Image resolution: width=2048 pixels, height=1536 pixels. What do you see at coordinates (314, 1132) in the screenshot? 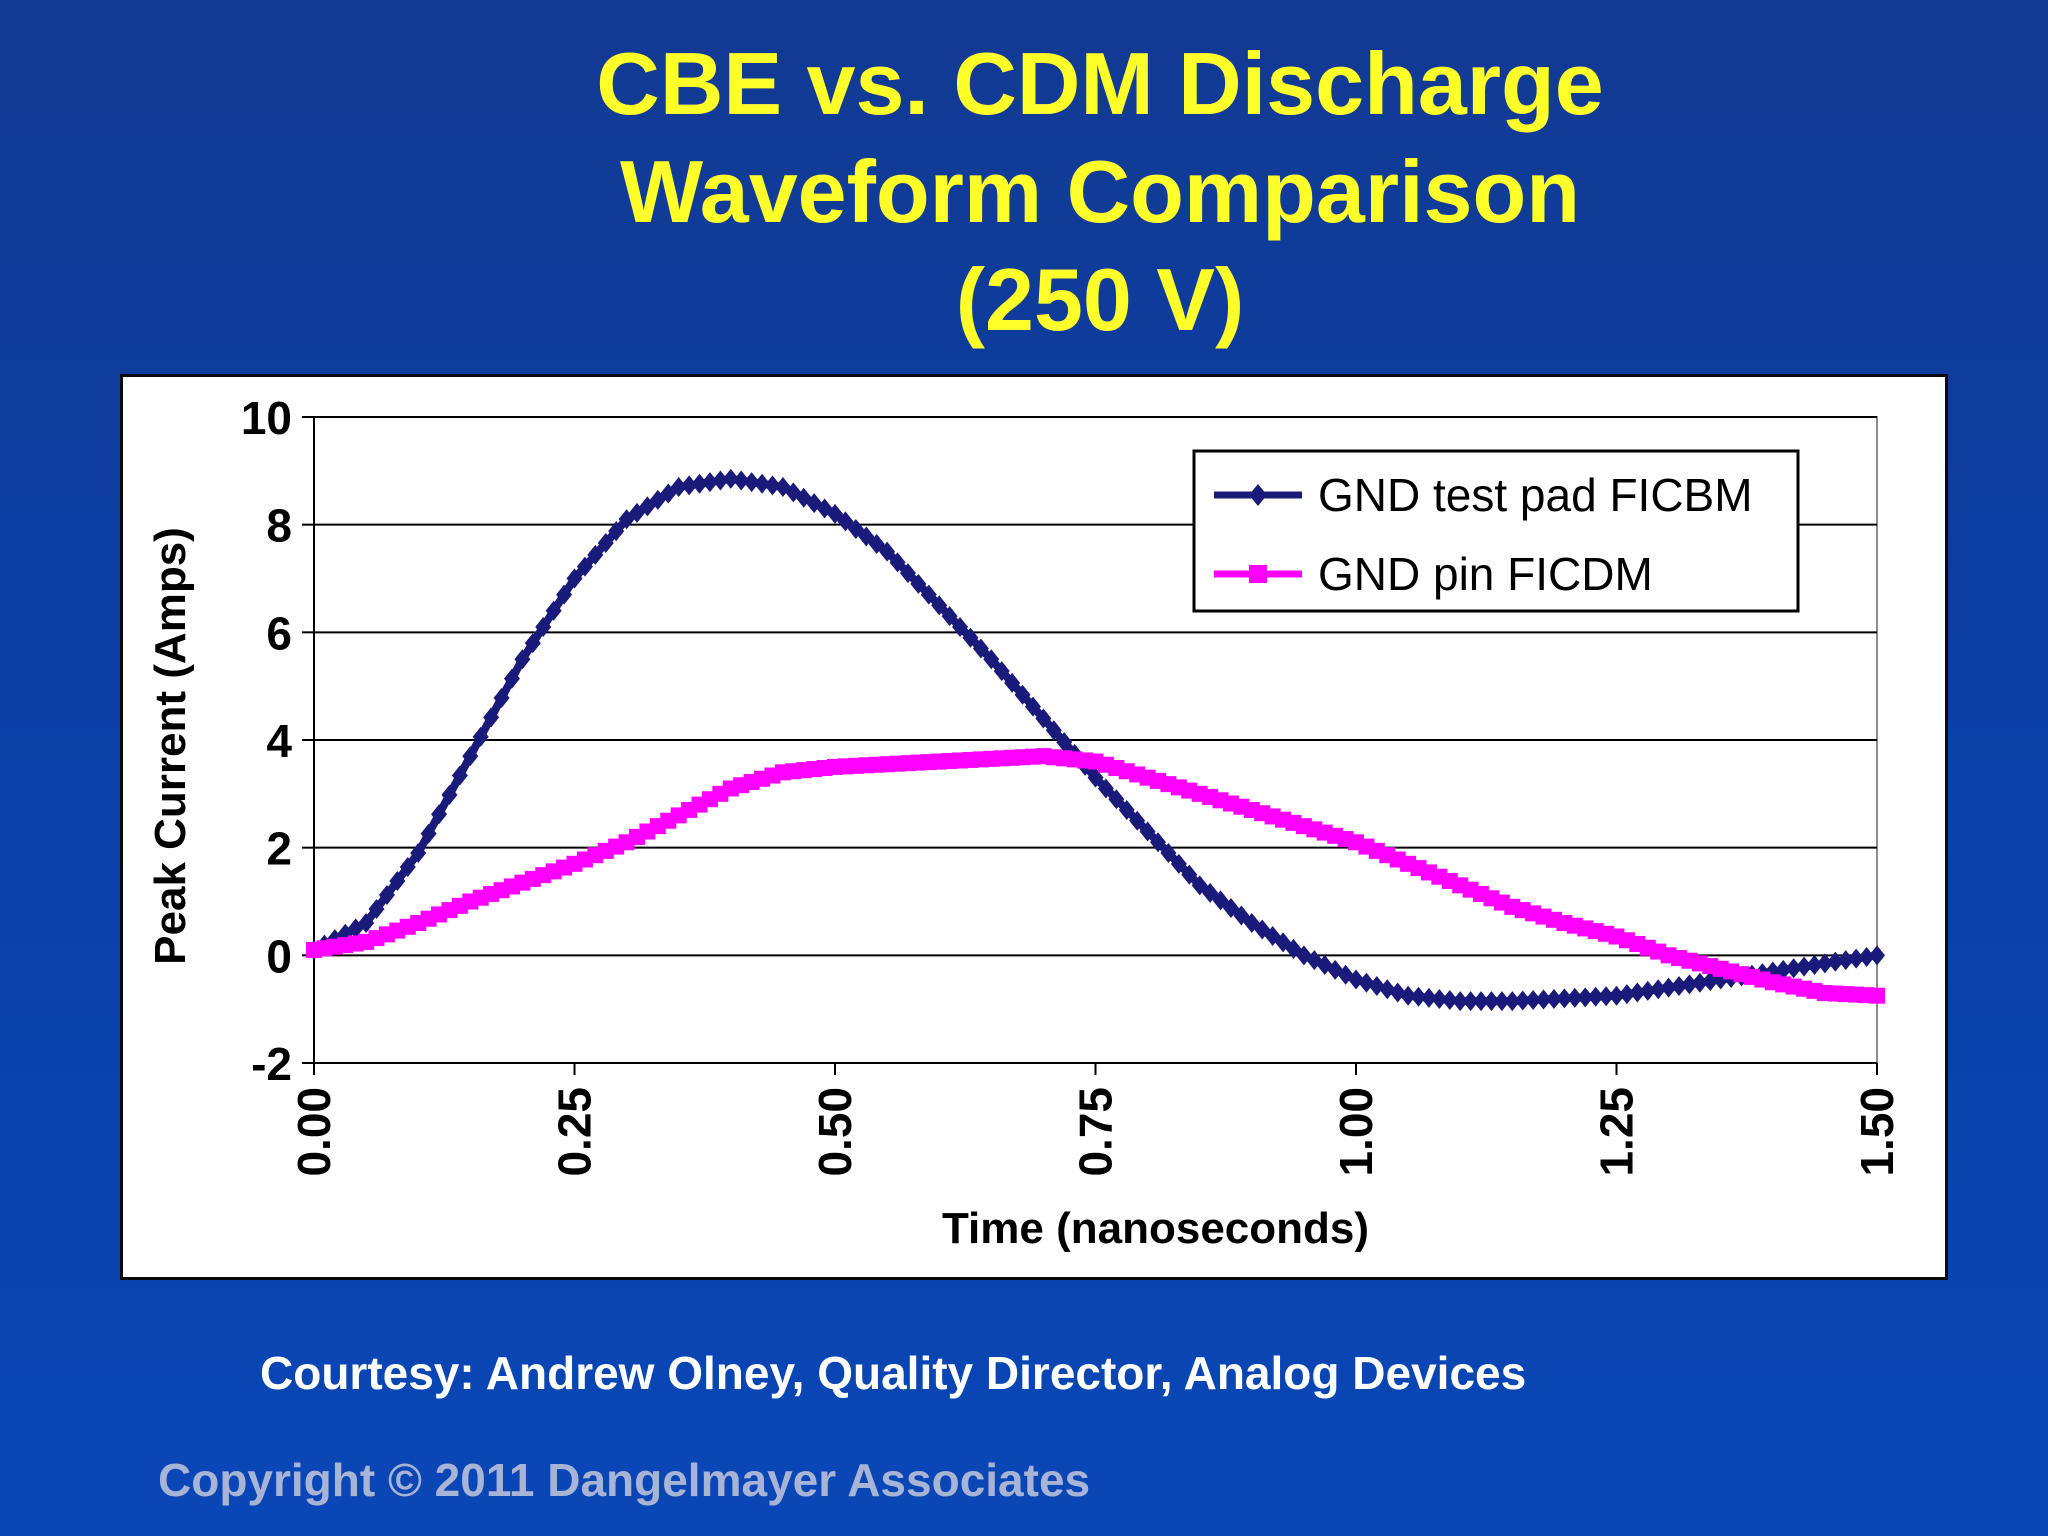
I see `x-tick-label: 0.00` at bounding box center [314, 1132].